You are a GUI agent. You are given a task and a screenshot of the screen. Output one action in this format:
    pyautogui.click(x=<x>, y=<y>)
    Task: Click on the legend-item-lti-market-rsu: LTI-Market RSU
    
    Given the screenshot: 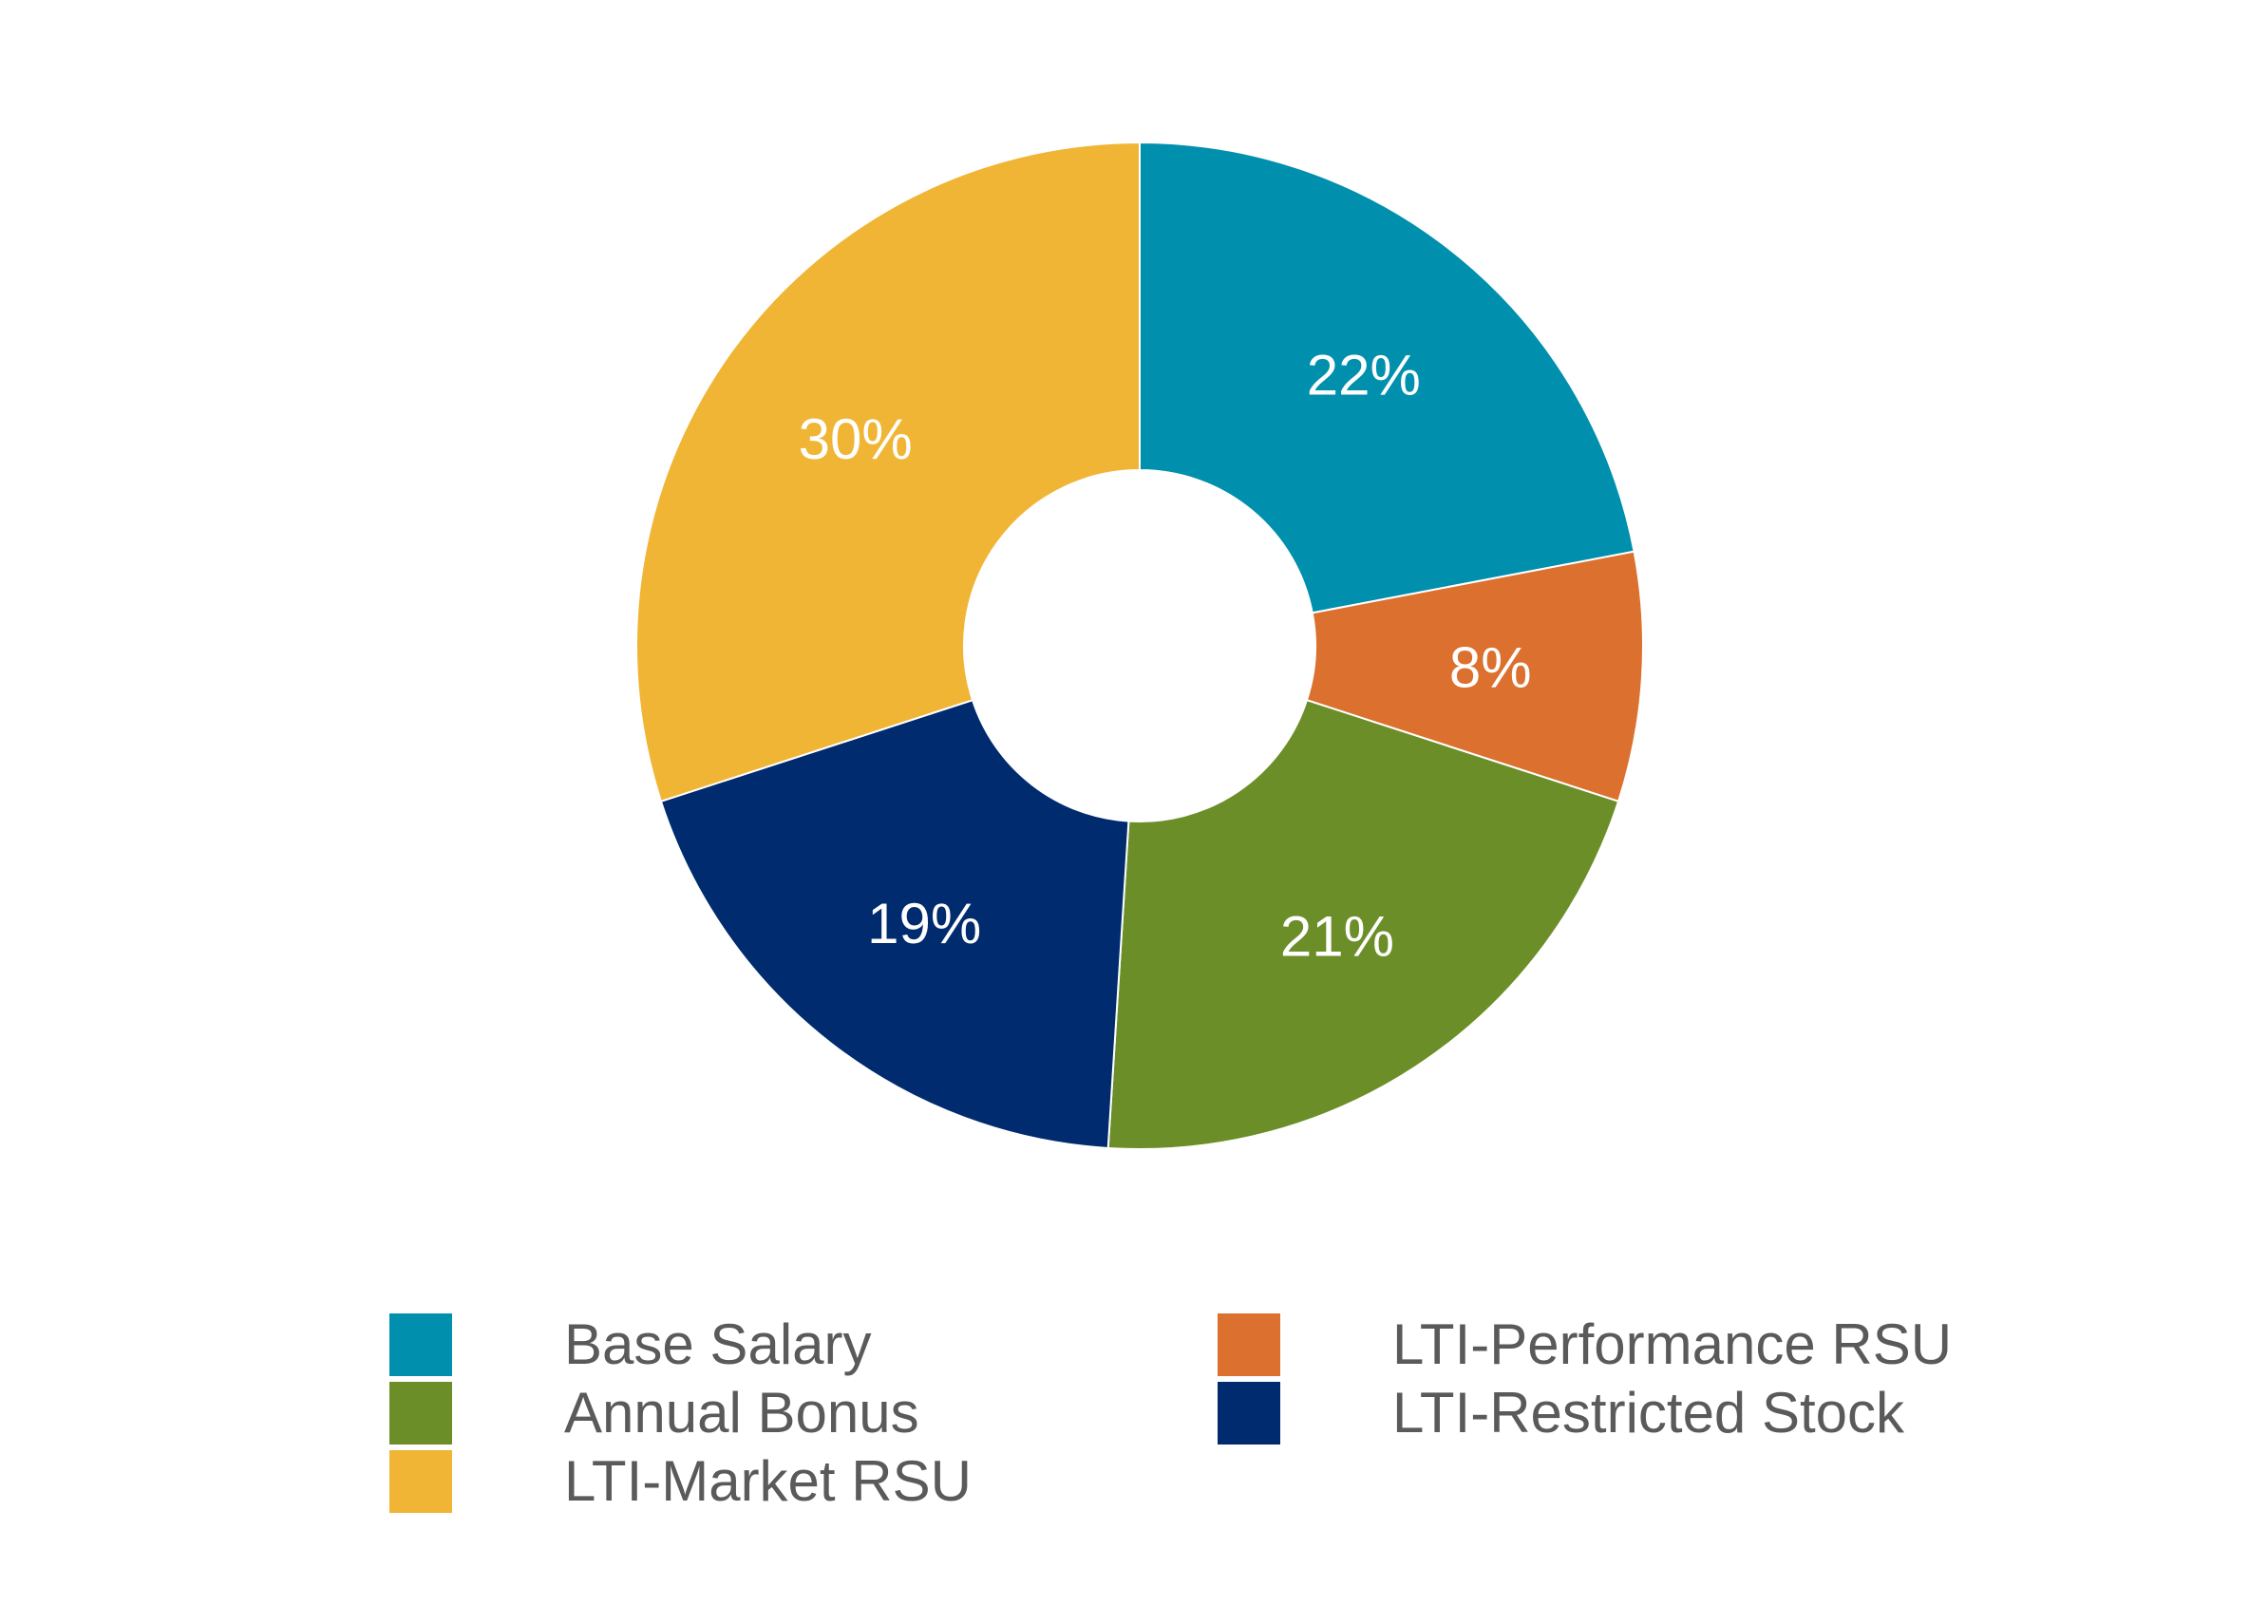 What is the action you would take?
    pyautogui.click(x=680, y=1481)
    